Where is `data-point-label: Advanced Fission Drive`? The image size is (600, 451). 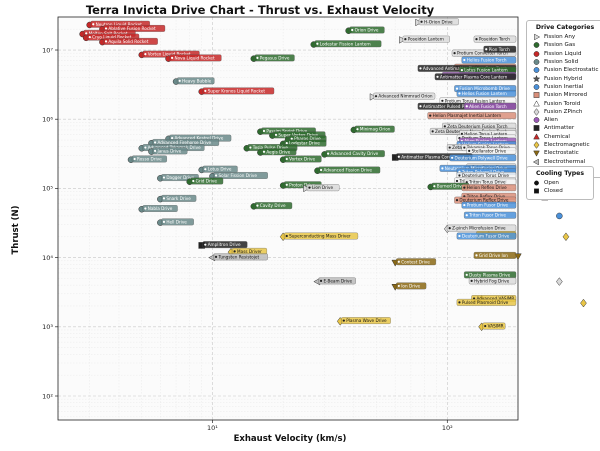
data-point-label: Advanced Fission Drive is located at coordinates (347, 170).